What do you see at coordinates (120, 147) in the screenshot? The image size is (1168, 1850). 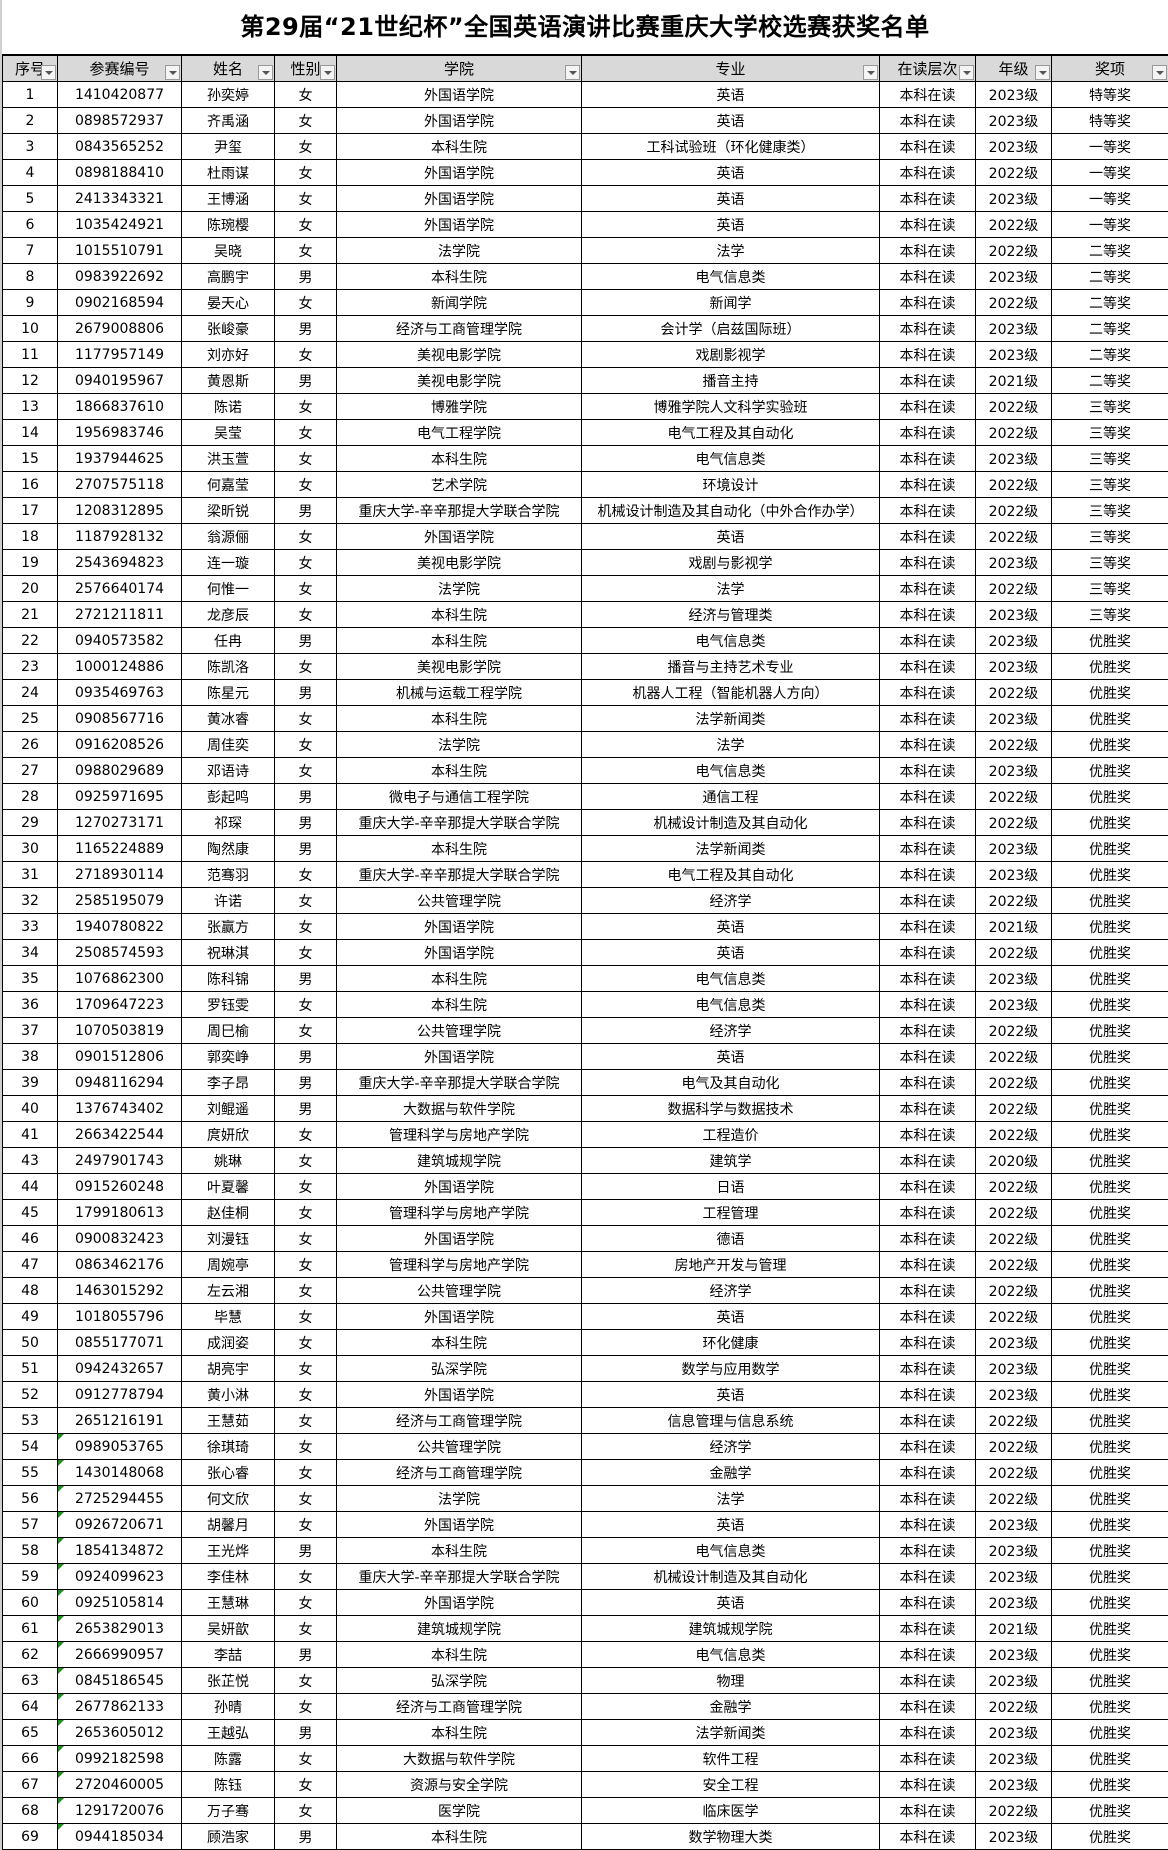 I see `cell-entry-id: 0843565252` at bounding box center [120, 147].